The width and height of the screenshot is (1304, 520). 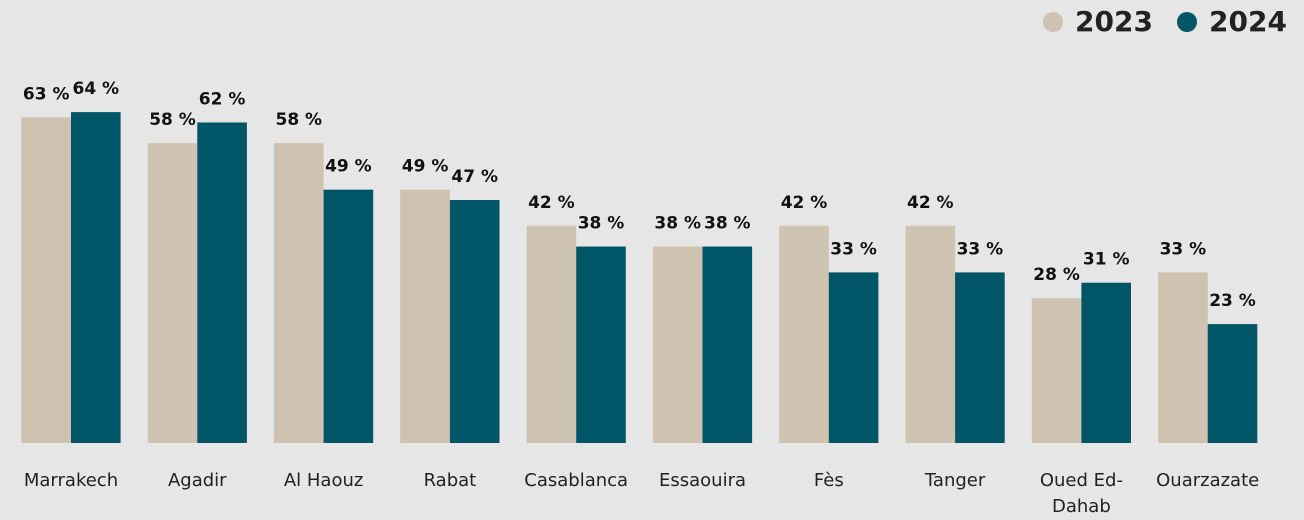 What do you see at coordinates (1081, 493) in the screenshot?
I see `x-tick-label: Oued Ed-Dahab` at bounding box center [1081, 493].